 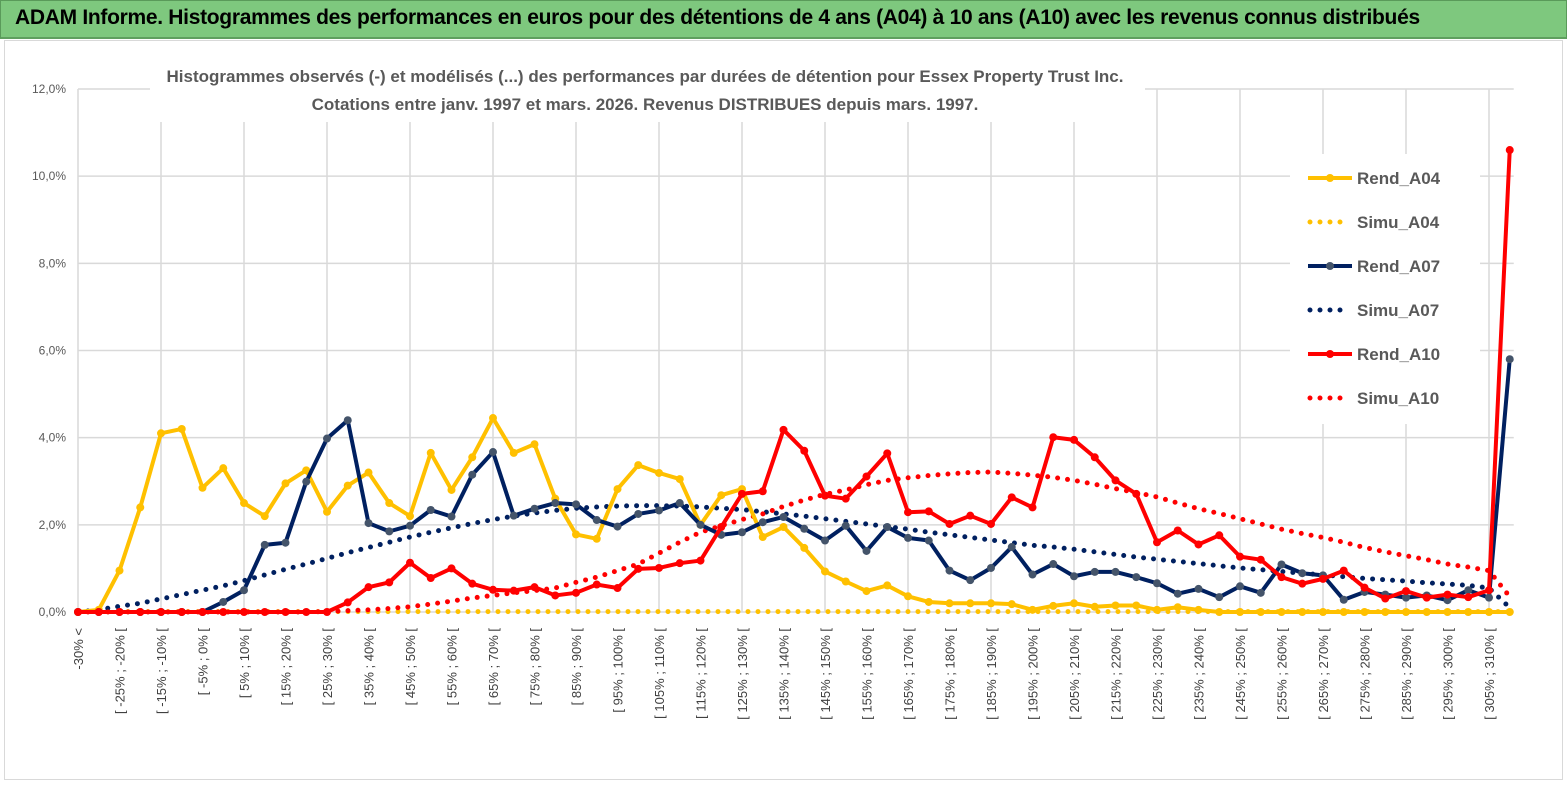 What do you see at coordinates (369, 667) in the screenshot?
I see `x-tick-label: [ 35% ; 40% [` at bounding box center [369, 667].